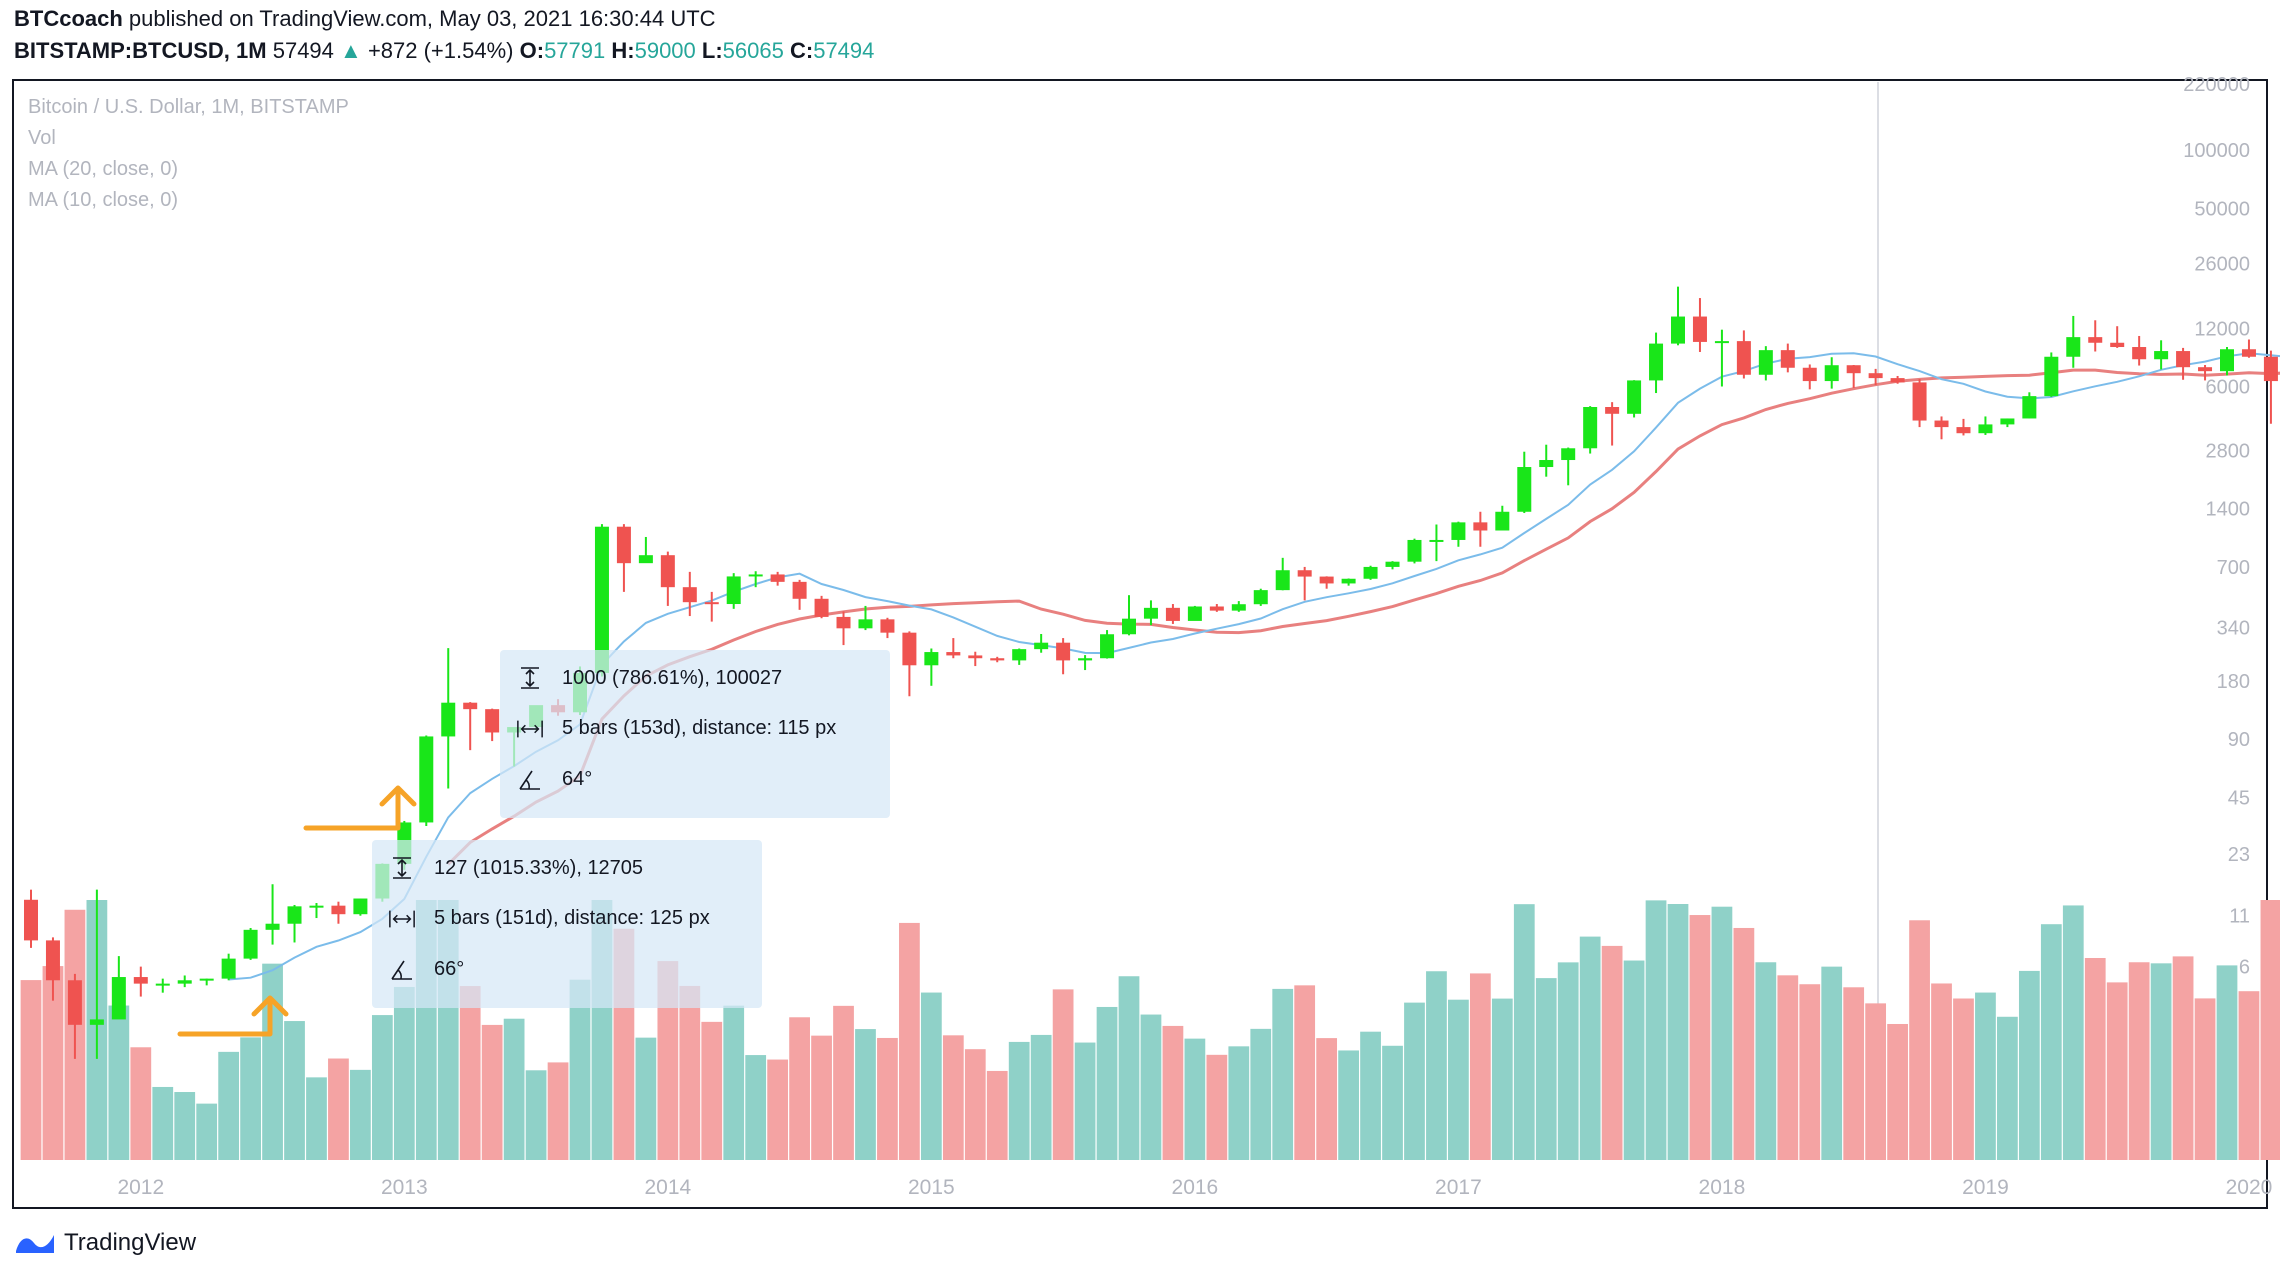  Describe the element at coordinates (105, 1243) in the screenshot. I see `footer-brand: TradingView` at that location.